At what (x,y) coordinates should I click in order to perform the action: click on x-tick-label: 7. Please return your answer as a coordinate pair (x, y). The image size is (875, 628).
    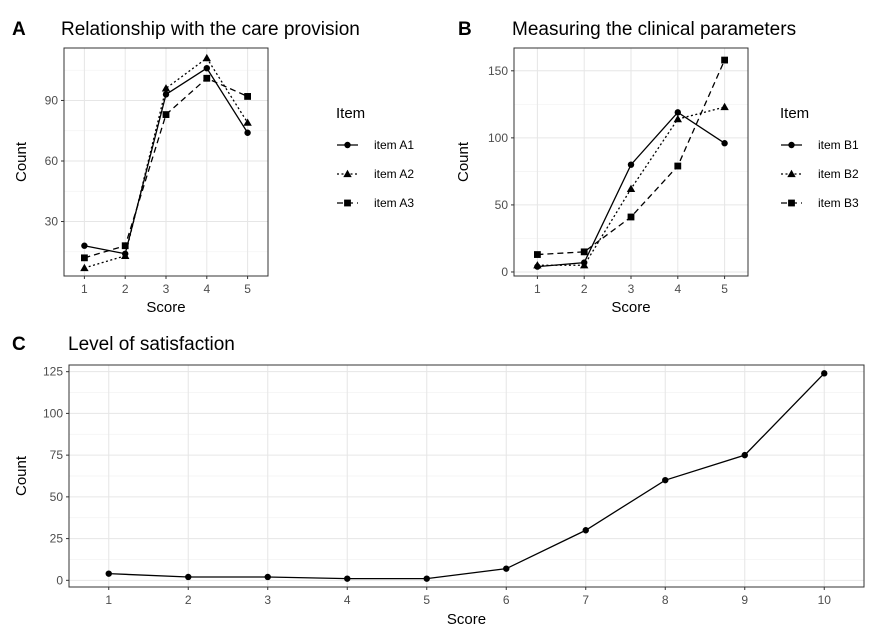
    Looking at the image, I should click on (585, 600).